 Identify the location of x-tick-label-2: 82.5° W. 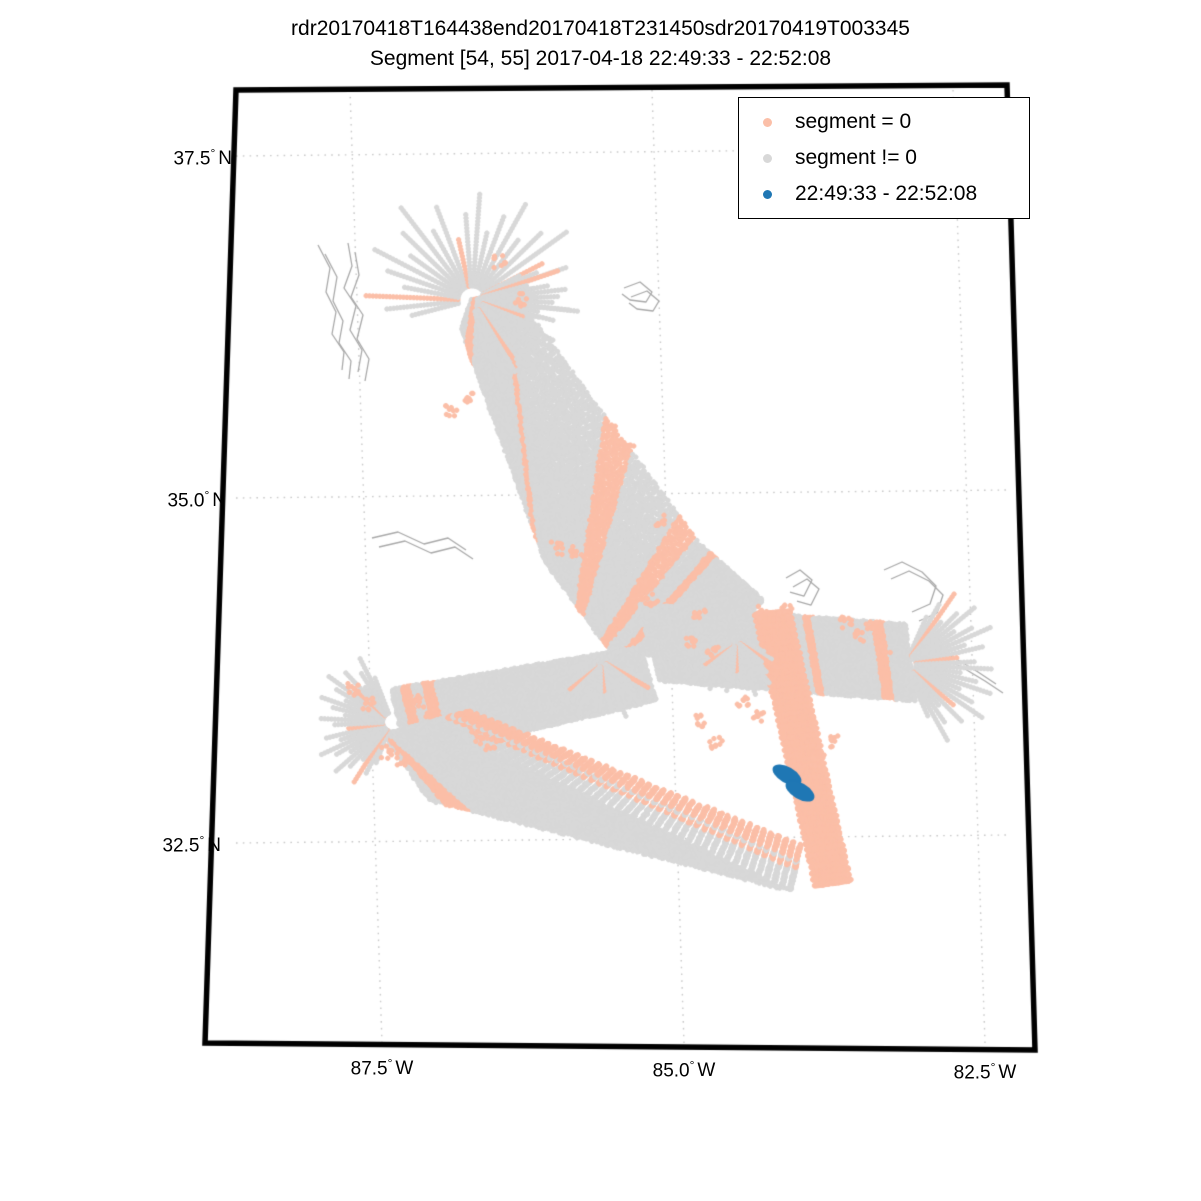
(985, 1072).